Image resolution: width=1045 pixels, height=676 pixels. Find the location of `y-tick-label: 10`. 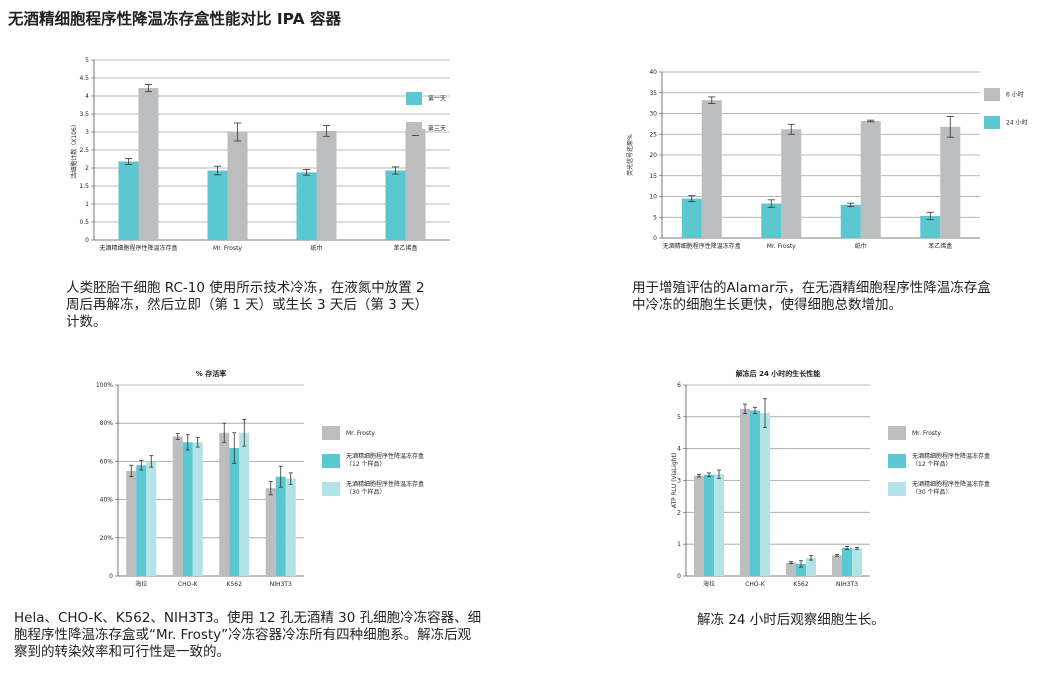

y-tick-label: 10 is located at coordinates (653, 197).